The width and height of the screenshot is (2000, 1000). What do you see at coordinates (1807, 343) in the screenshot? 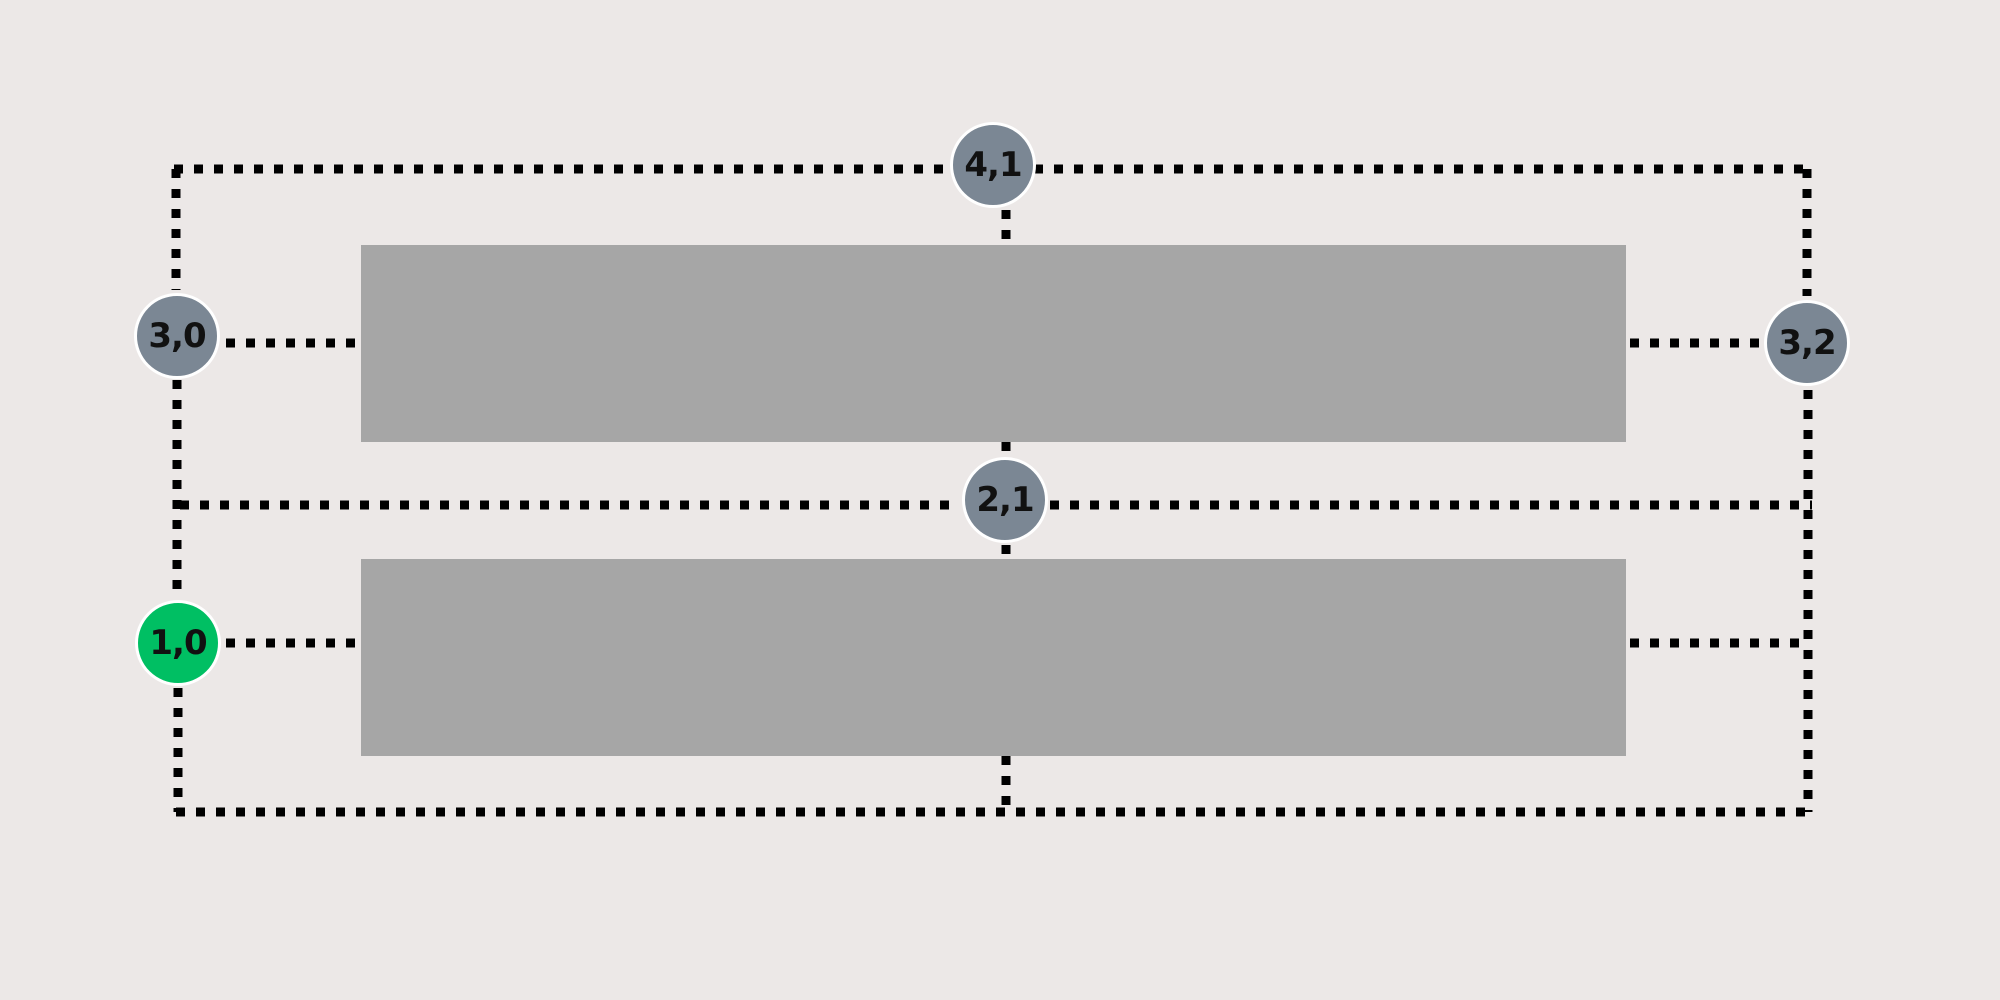
I see `node-3-2: 3,2` at bounding box center [1807, 343].